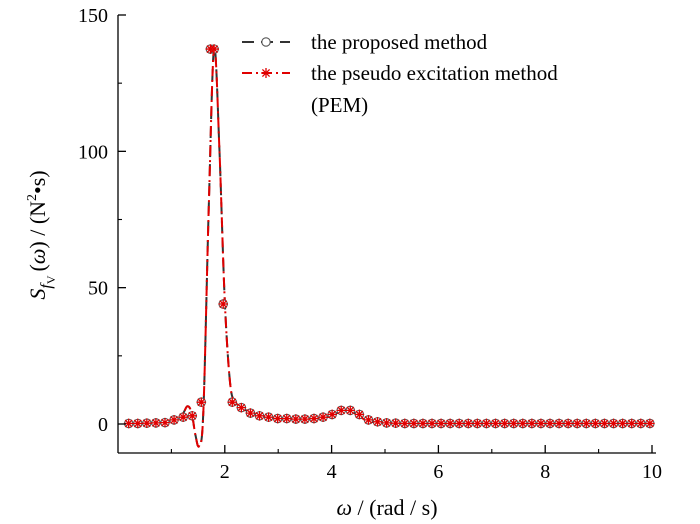  Describe the element at coordinates (652, 472) in the screenshot. I see `x-tick-label: 10` at that location.